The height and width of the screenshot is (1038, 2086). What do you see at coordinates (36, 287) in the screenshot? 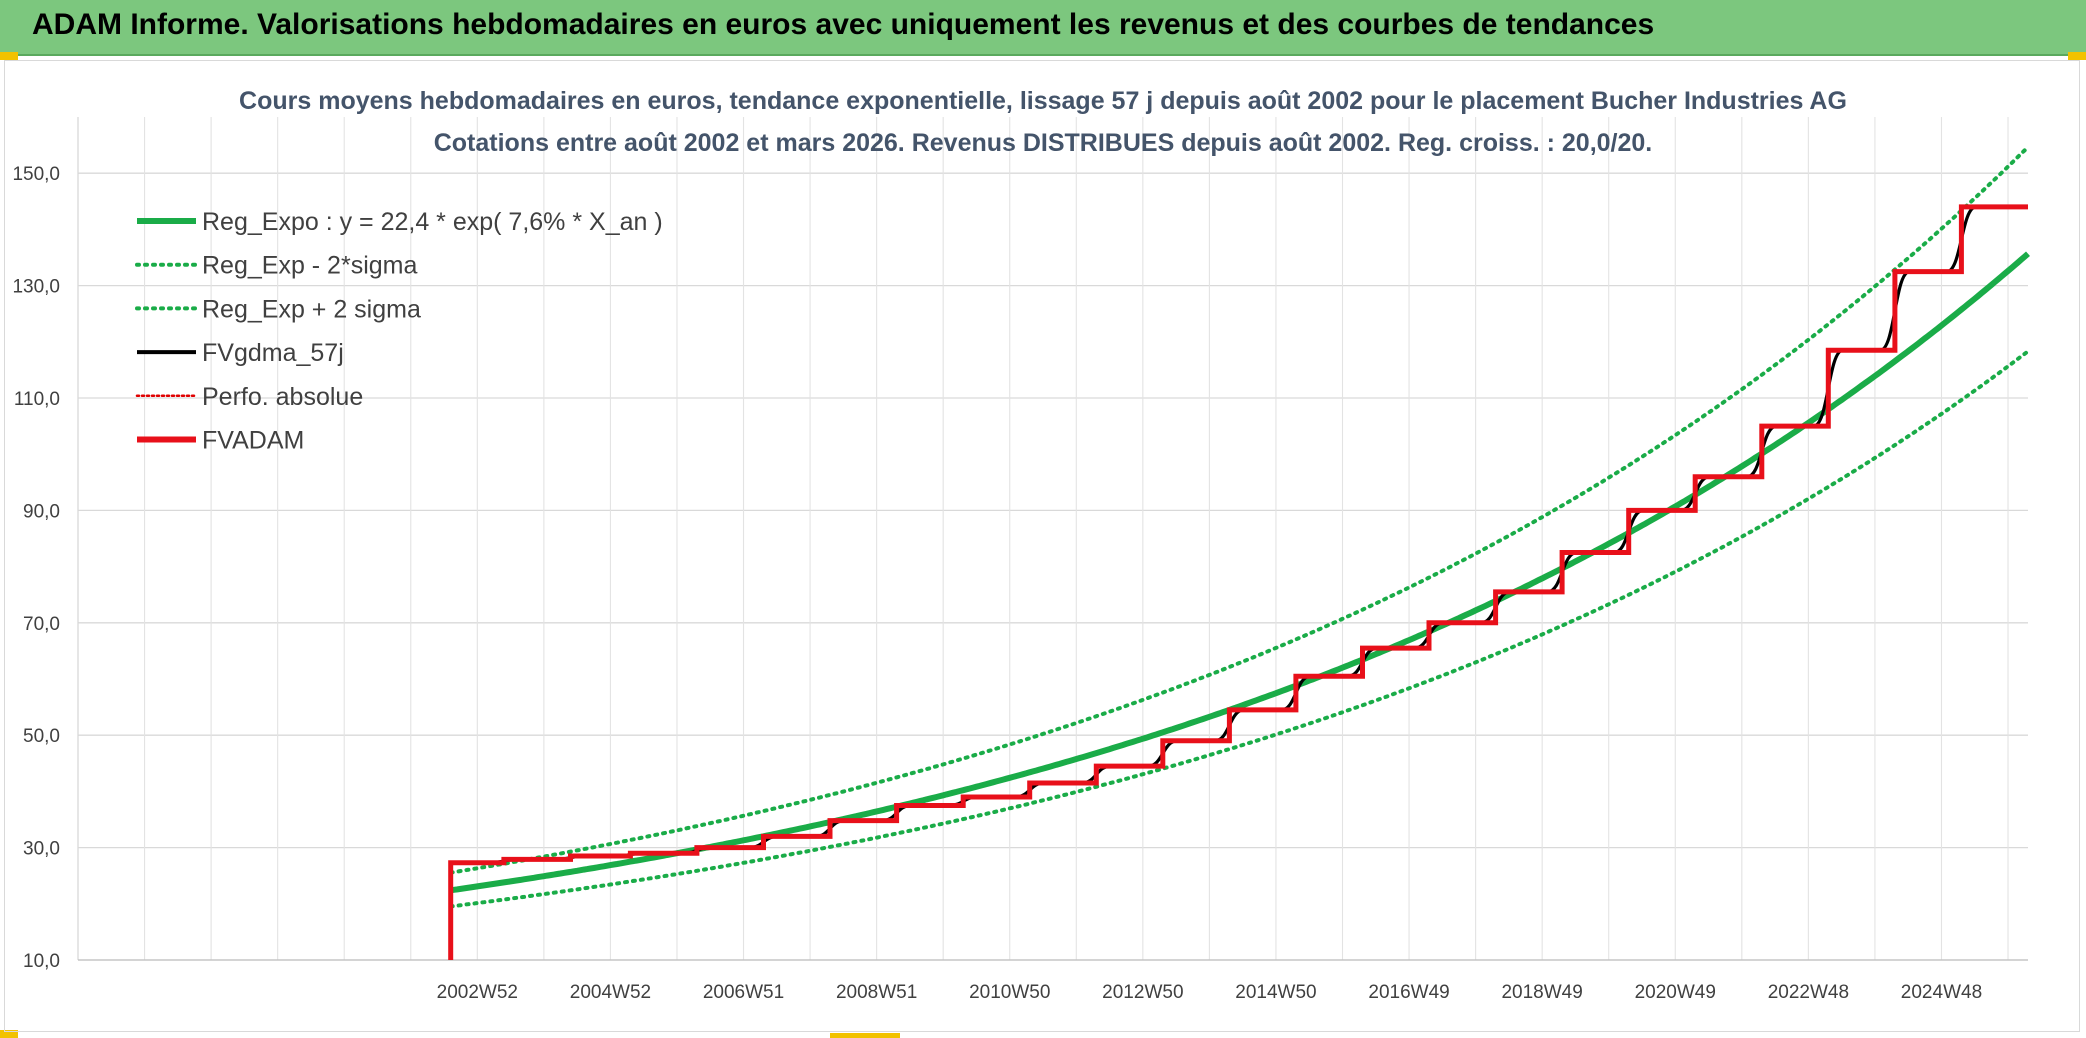
I see `y-tick-label: 130,0` at bounding box center [36, 287].